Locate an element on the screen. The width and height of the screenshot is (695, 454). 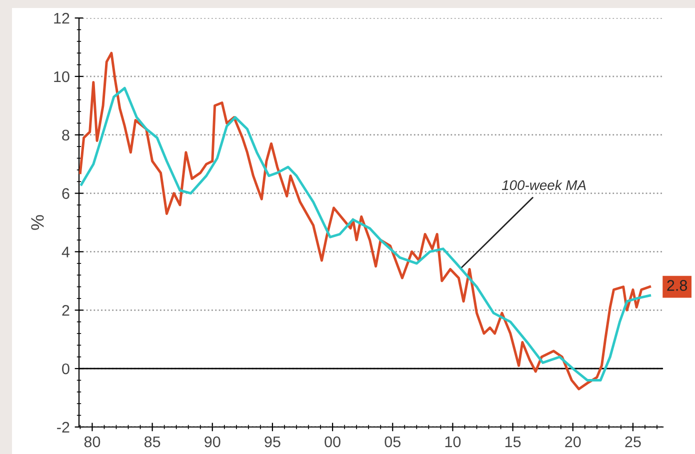
x-tick-label: 80 is located at coordinates (92, 442).